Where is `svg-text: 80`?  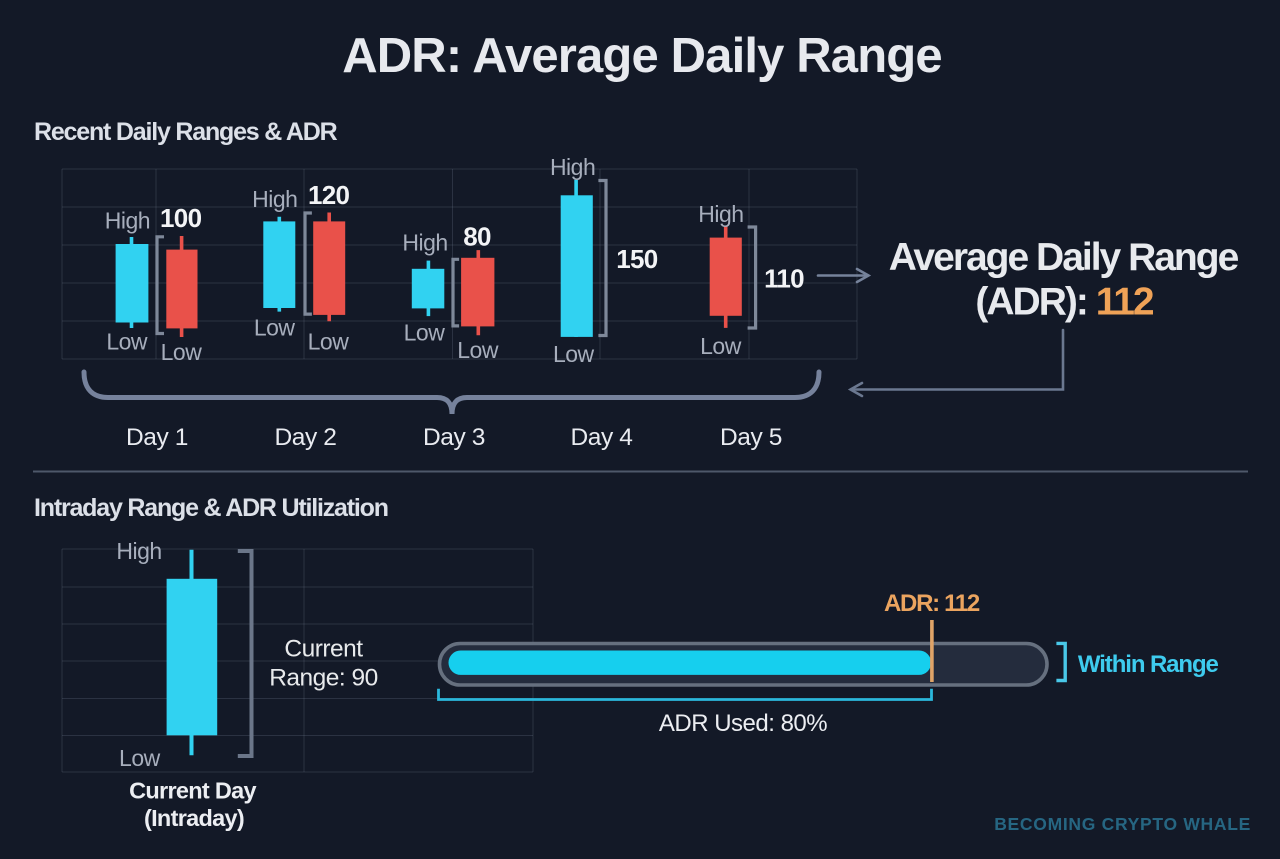
svg-text: 80 is located at coordinates (477, 237).